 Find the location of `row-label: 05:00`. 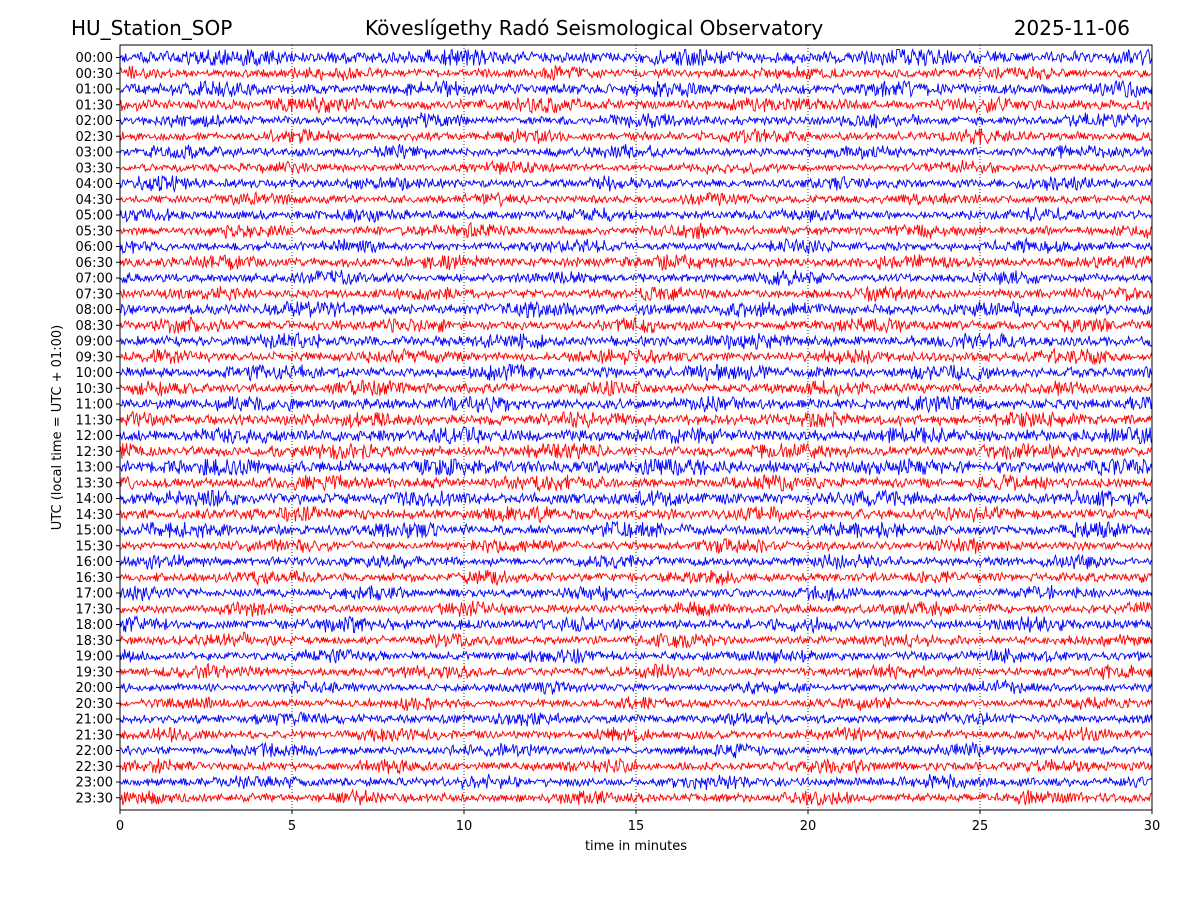

row-label: 05:00 is located at coordinates (94, 216).